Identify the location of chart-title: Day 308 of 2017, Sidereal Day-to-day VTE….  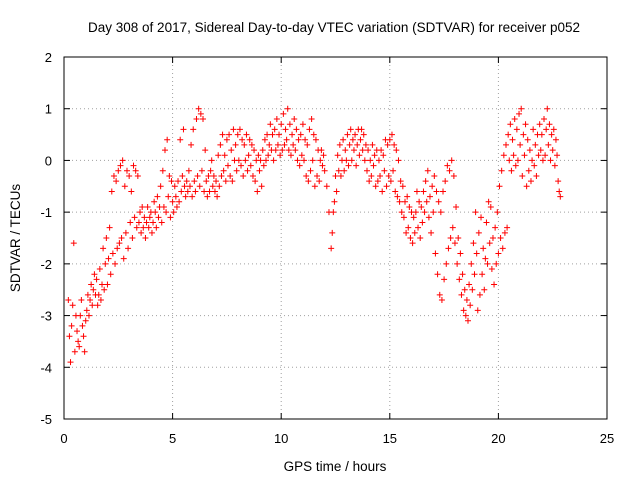
(334, 27).